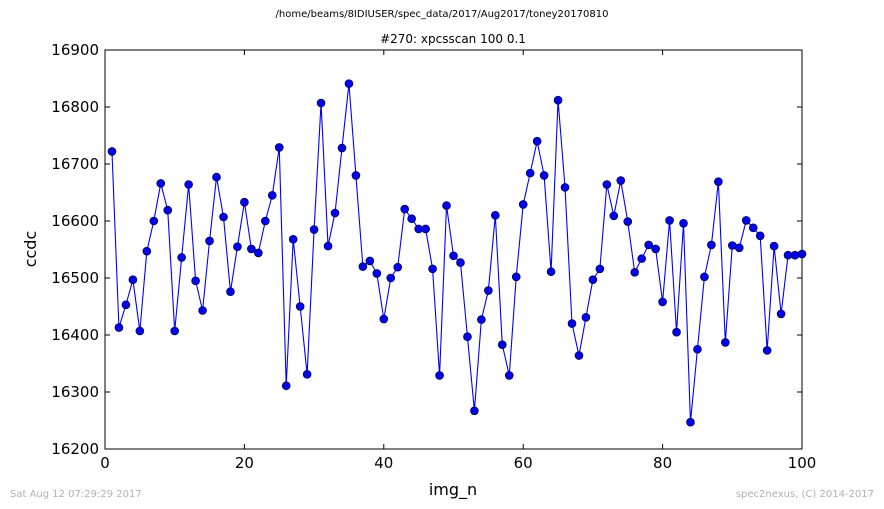 This screenshot has height=509, width=884. What do you see at coordinates (75, 278) in the screenshot?
I see `y-tick-label: 16500` at bounding box center [75, 278].